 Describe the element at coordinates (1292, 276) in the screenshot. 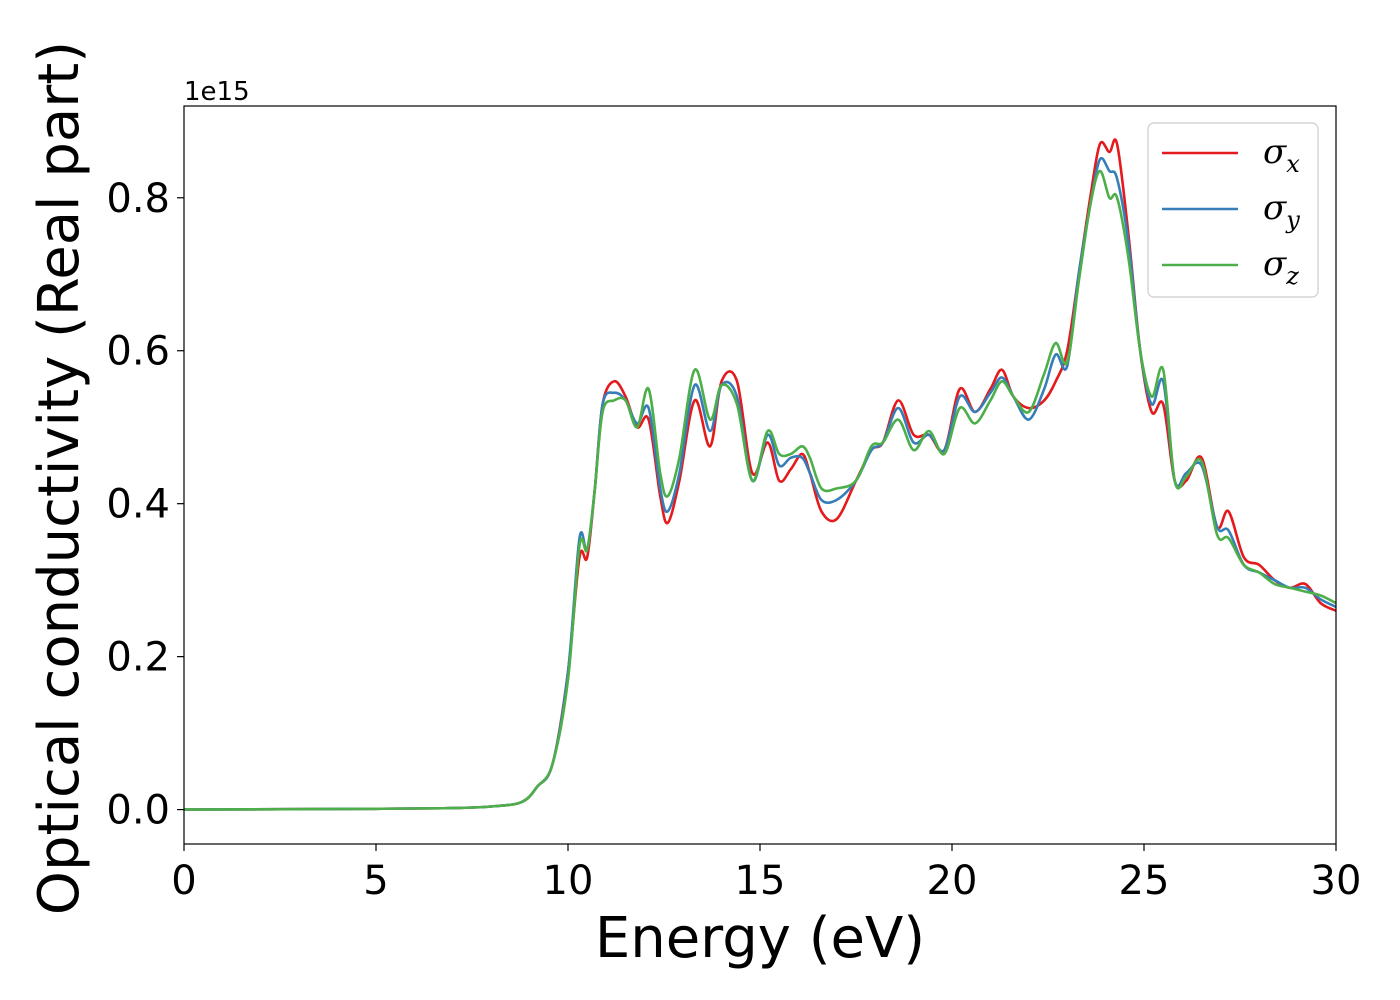

I see `legend-subscript: z` at that location.